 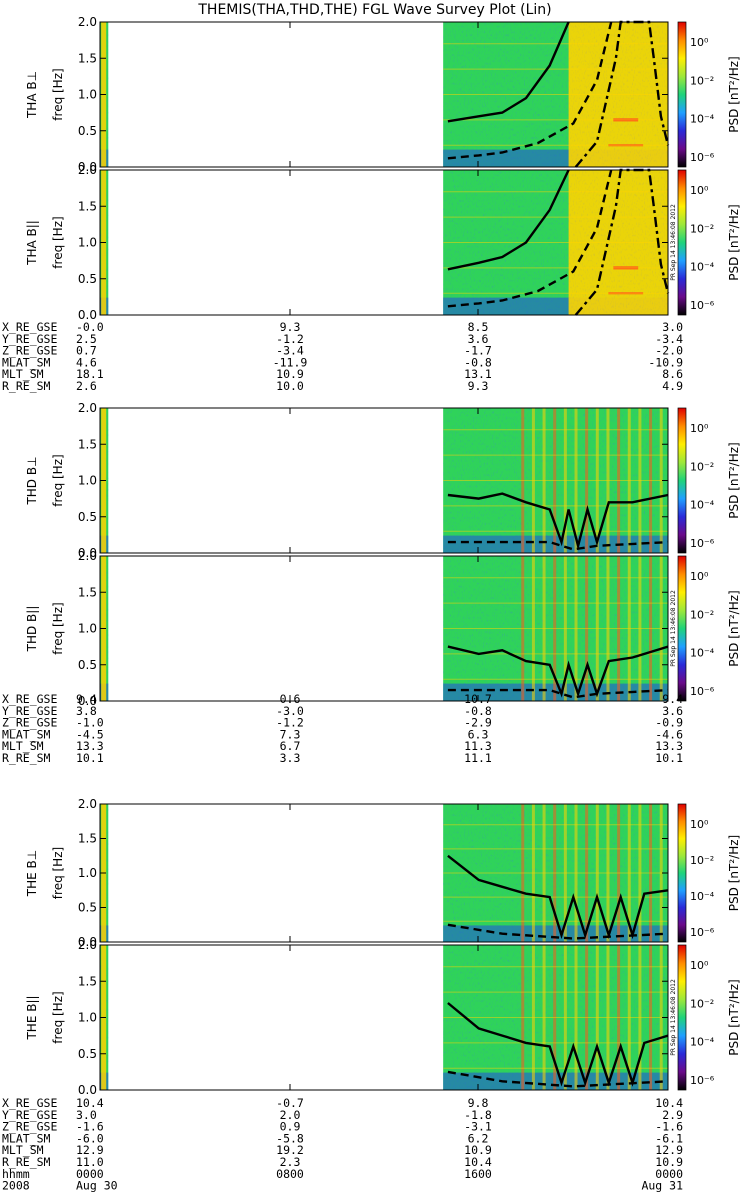 I want to click on ephemeris-value: 11.1, so click(x=478, y=758).